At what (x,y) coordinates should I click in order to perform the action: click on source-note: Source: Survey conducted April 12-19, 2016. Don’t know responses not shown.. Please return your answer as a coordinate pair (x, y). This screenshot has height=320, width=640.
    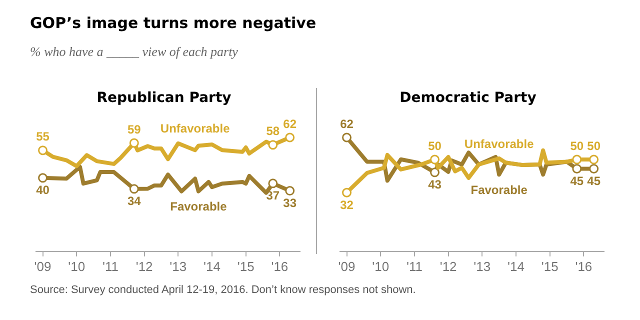
    Looking at the image, I should click on (223, 290).